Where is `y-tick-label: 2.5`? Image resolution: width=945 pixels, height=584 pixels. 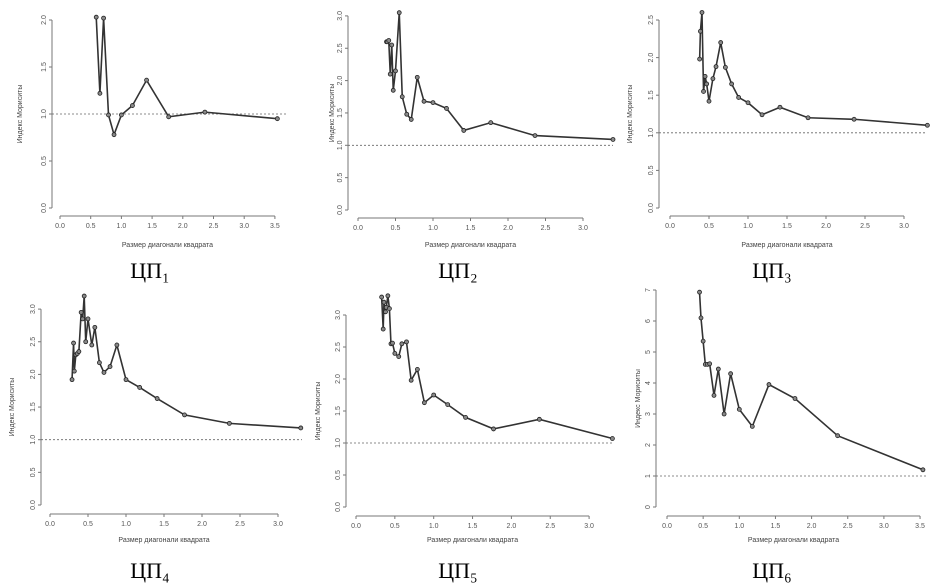 y-tick-label: 2.5 is located at coordinates (340, 48).